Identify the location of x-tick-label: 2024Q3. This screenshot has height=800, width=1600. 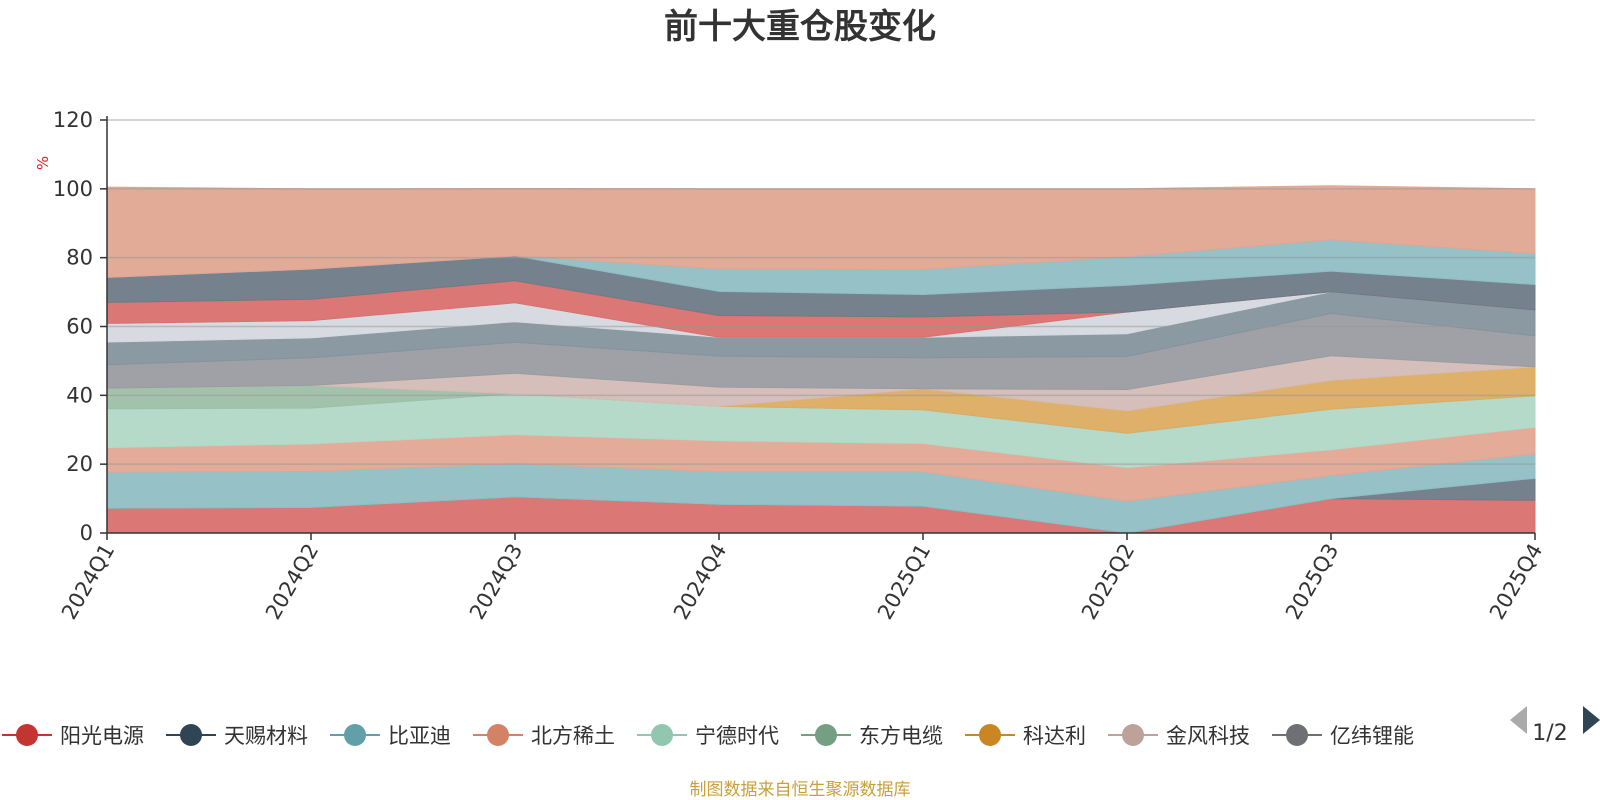
(496, 582).